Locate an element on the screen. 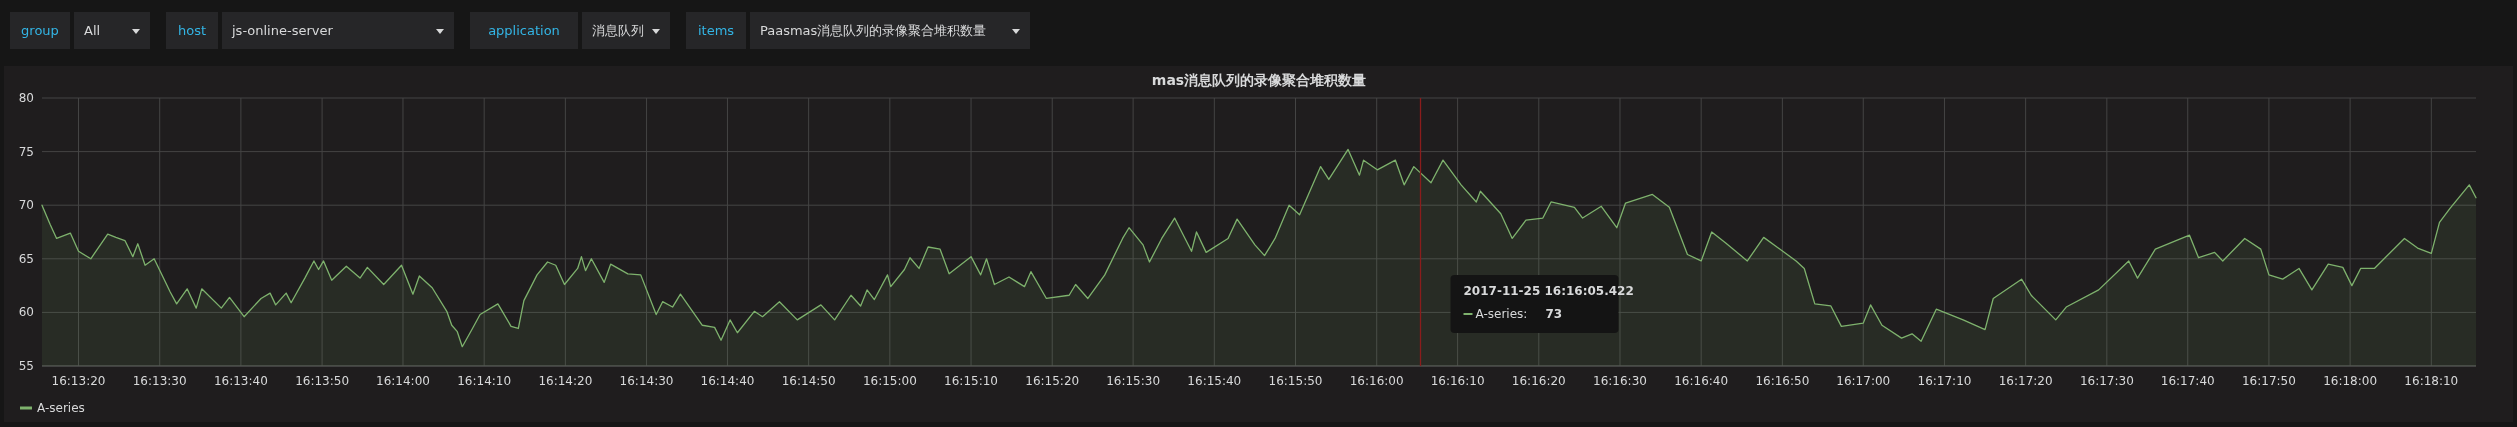 This screenshot has width=2517, height=427. y-tick-label: 55 is located at coordinates (26, 366).